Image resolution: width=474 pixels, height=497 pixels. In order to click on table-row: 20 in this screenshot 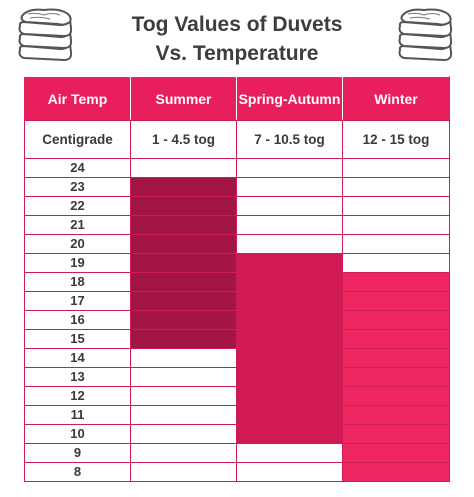, I will do `click(237, 244)`.